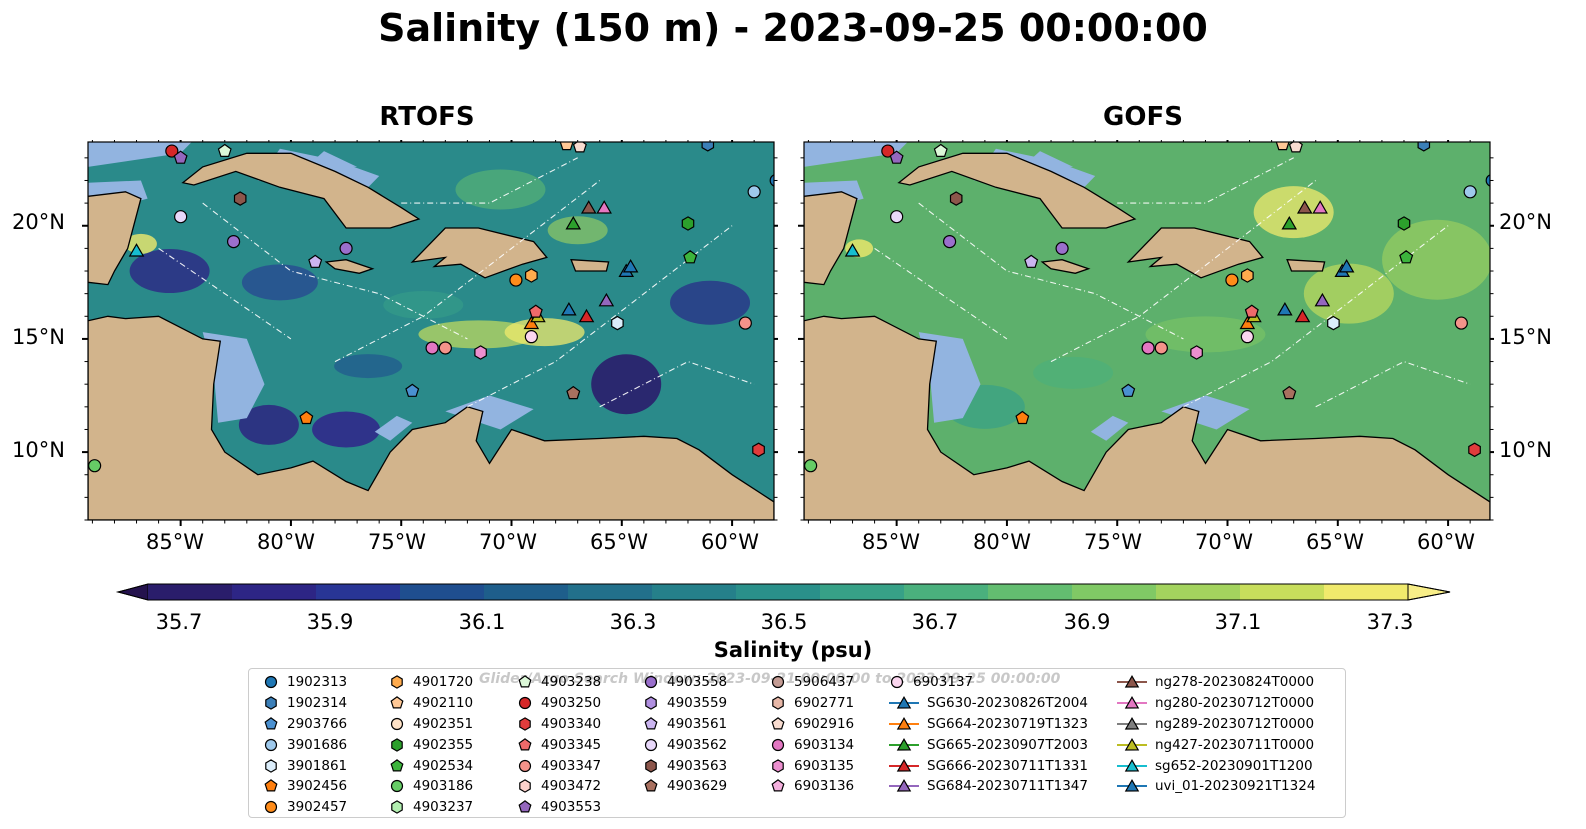 The image size is (1586, 829). Describe the element at coordinates (1002, 542) in the screenshot. I see `lon-tick-label: 80°W` at that location.